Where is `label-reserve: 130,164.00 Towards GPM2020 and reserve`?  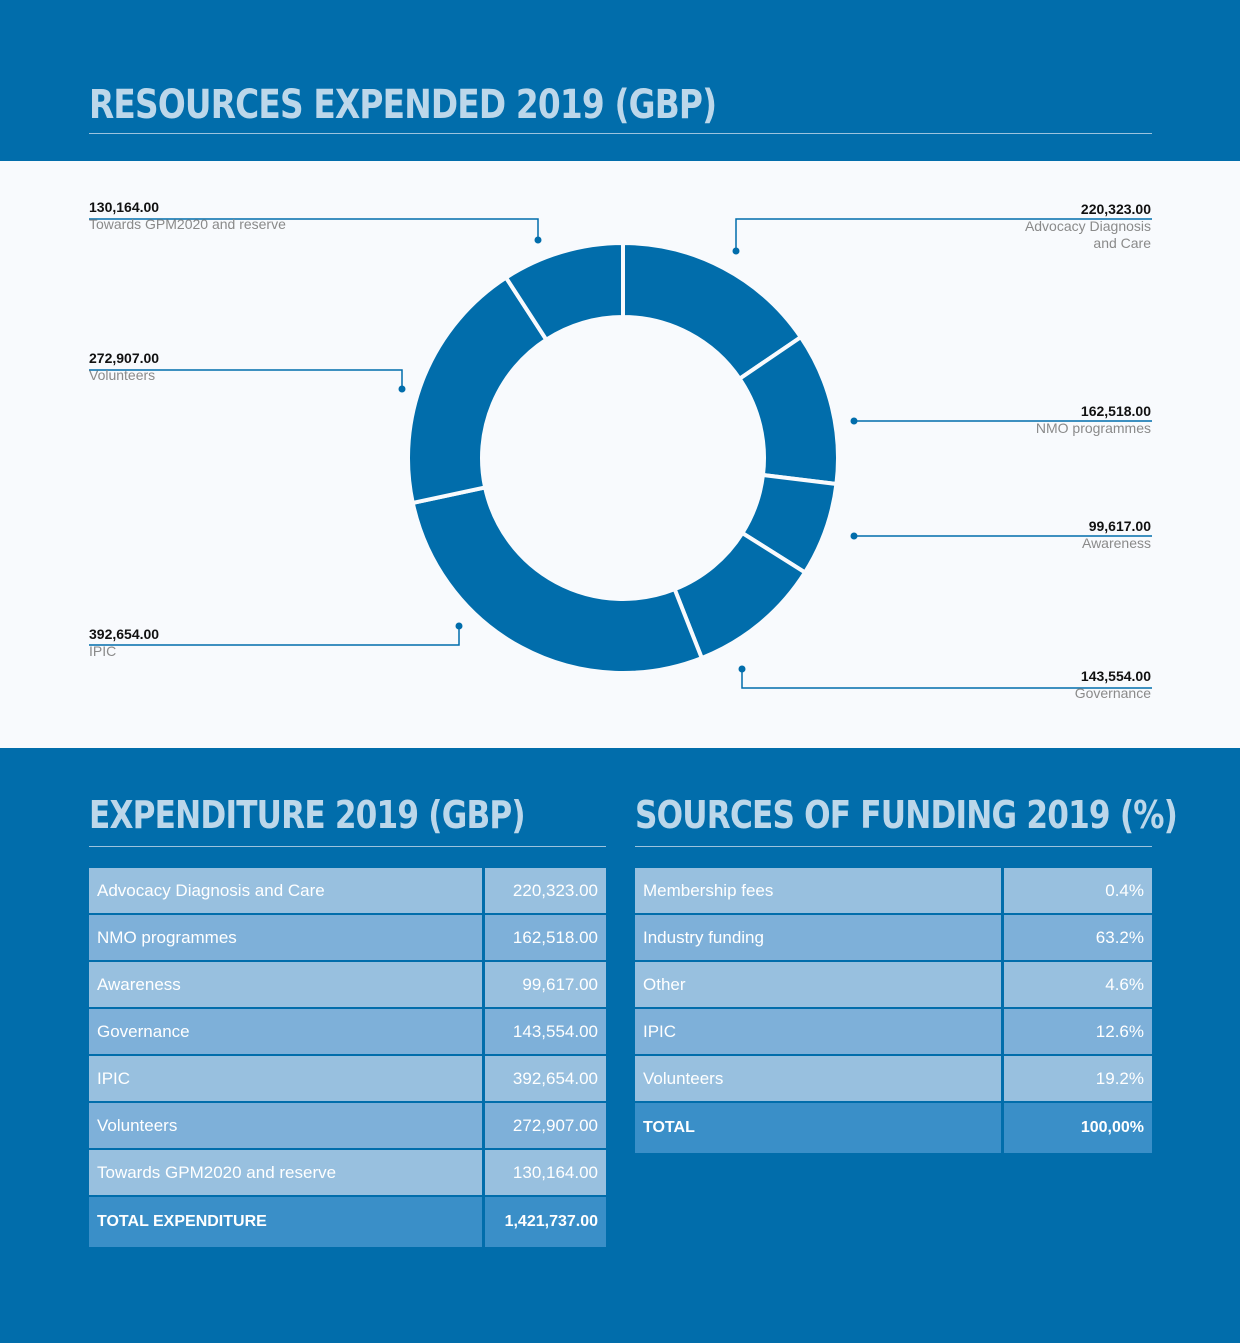 label-reserve: 130,164.00 Towards GPM2020 and reserve is located at coordinates (239, 216).